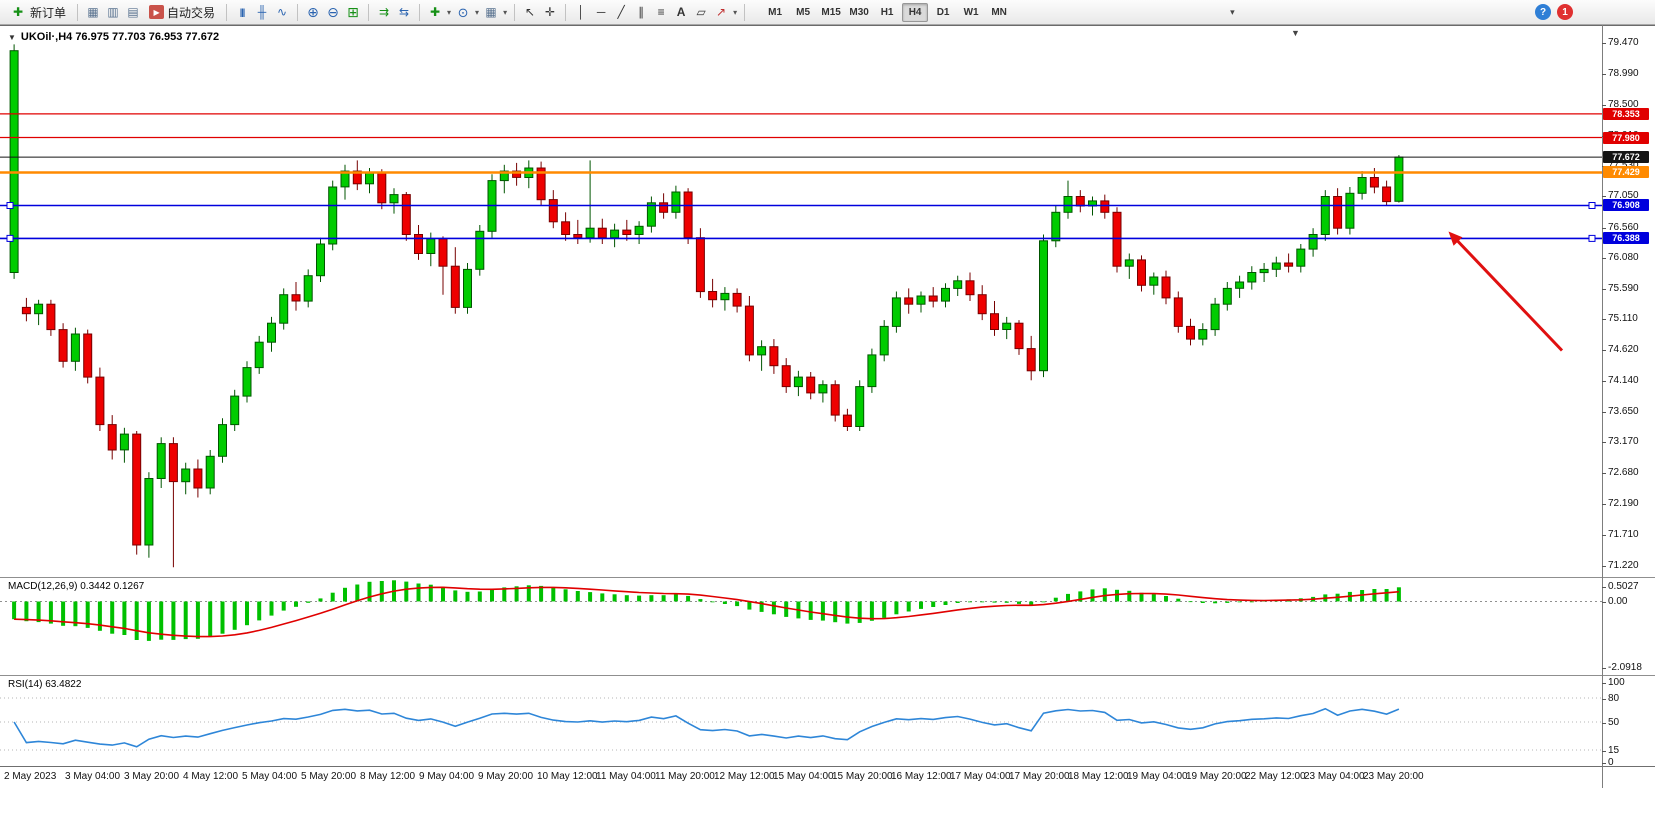 The image size is (1655, 830). What do you see at coordinates (1098, 776) in the screenshot?
I see `time-axis-label: 18 May 12:00` at bounding box center [1098, 776].